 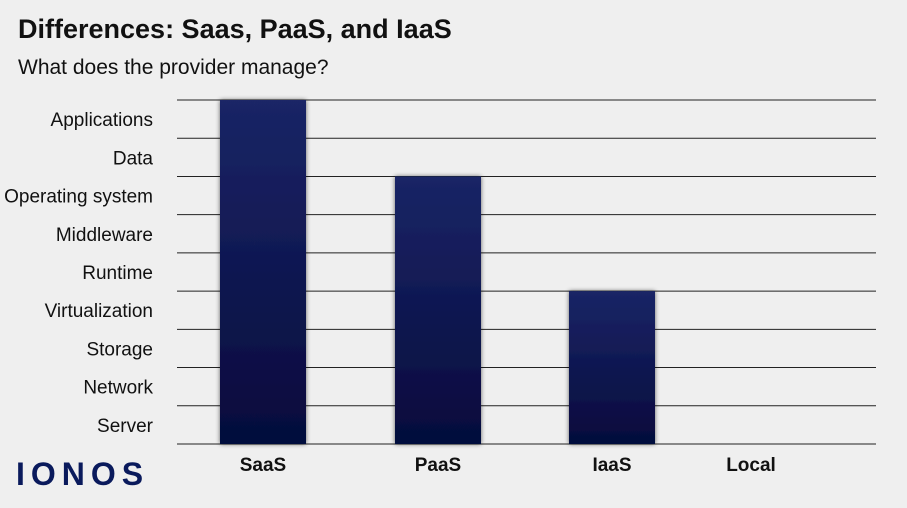 What do you see at coordinates (83, 474) in the screenshot?
I see `ionos-logo: IONOS` at bounding box center [83, 474].